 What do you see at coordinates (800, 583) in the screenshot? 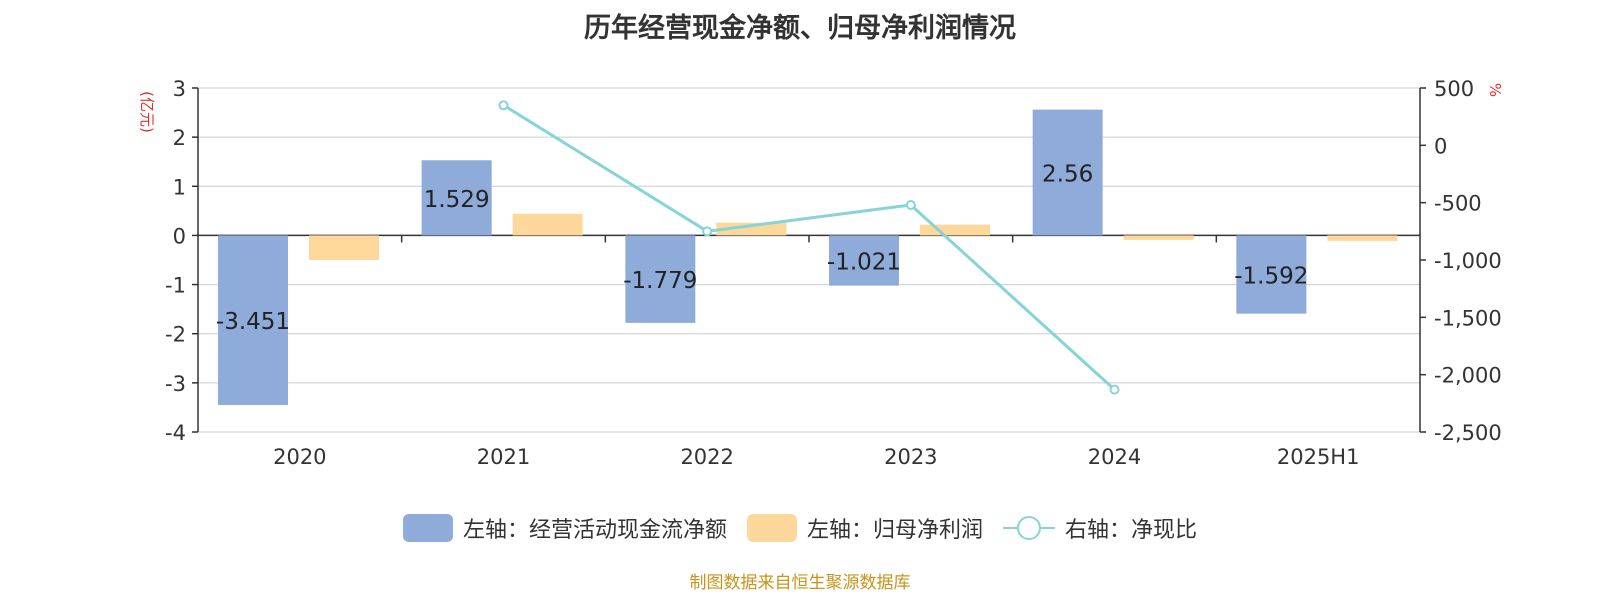
I see `source-note: 制图数据来自恒生聚源数据库` at bounding box center [800, 583].